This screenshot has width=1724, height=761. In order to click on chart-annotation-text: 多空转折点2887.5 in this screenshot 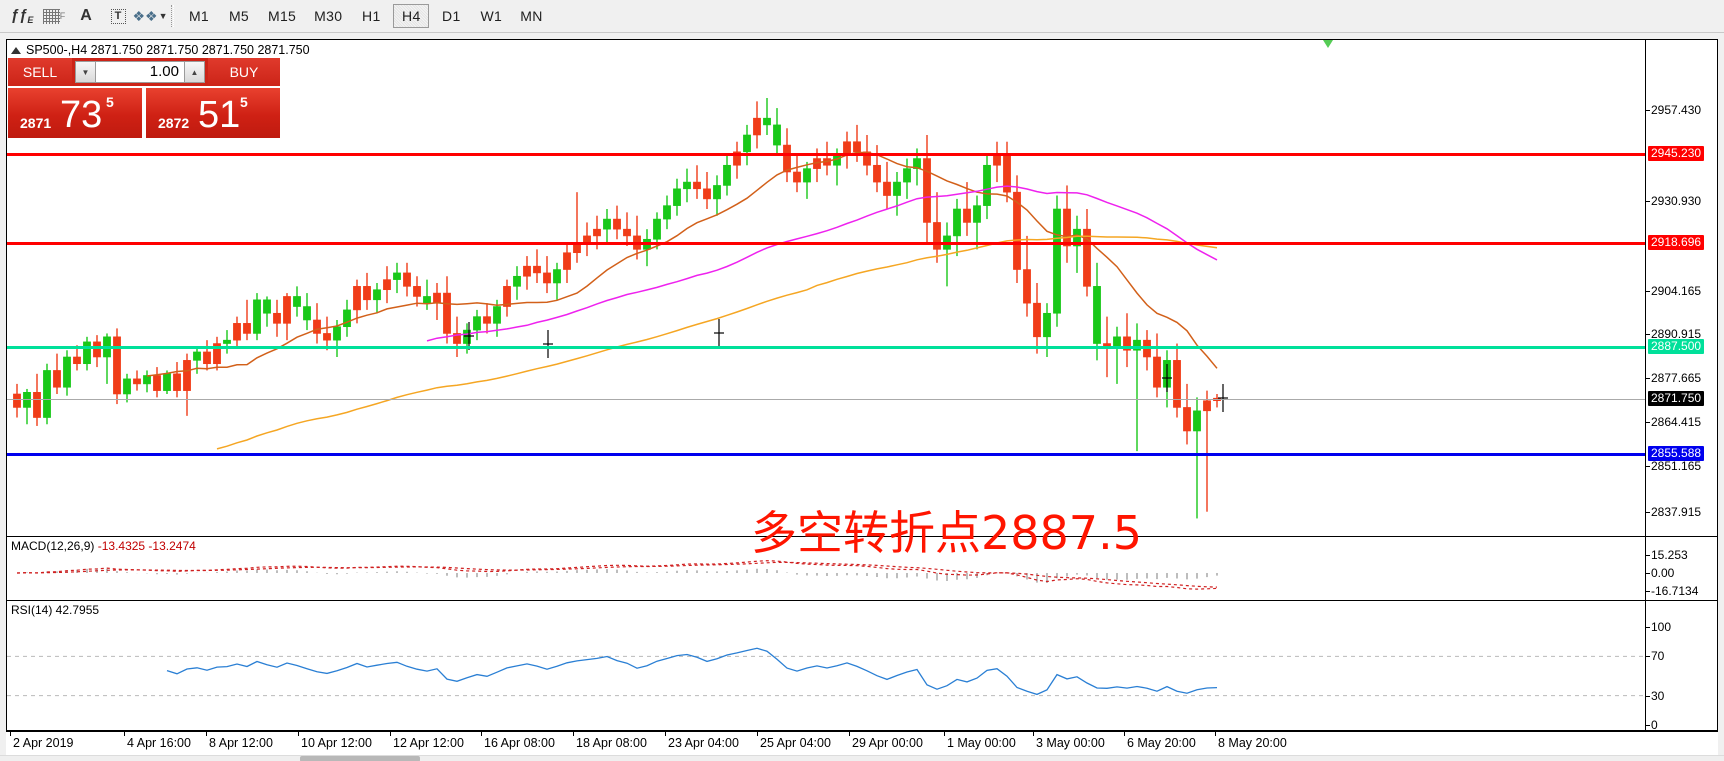, I will do `click(946, 533)`.